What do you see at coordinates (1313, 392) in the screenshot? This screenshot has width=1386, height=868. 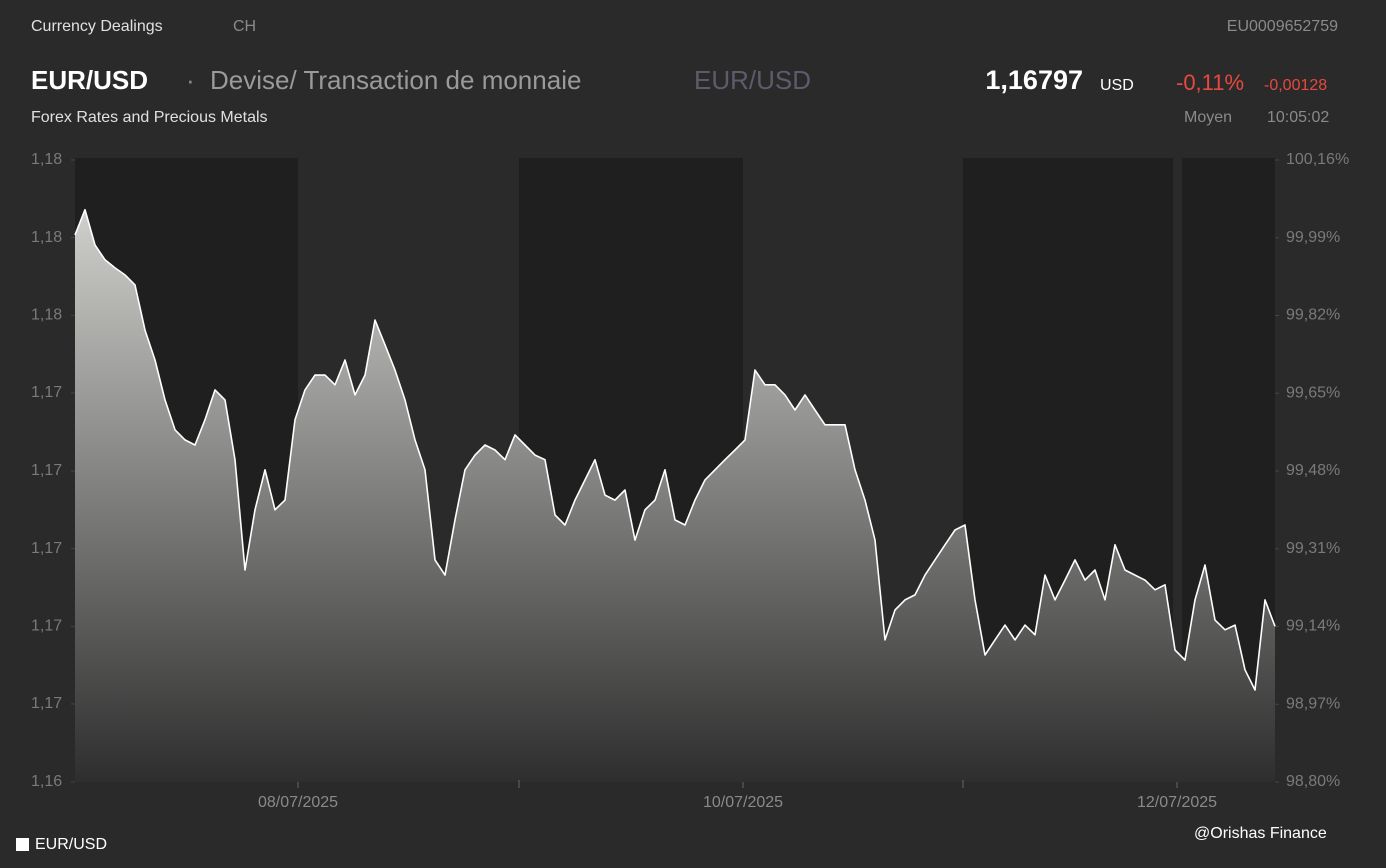 I see `y2-tick-label: 99,65%` at bounding box center [1313, 392].